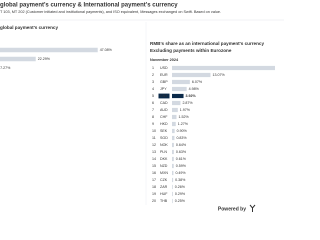  Describe the element at coordinates (164, 131) in the screenshot. I see `category-label: SEK` at that location.